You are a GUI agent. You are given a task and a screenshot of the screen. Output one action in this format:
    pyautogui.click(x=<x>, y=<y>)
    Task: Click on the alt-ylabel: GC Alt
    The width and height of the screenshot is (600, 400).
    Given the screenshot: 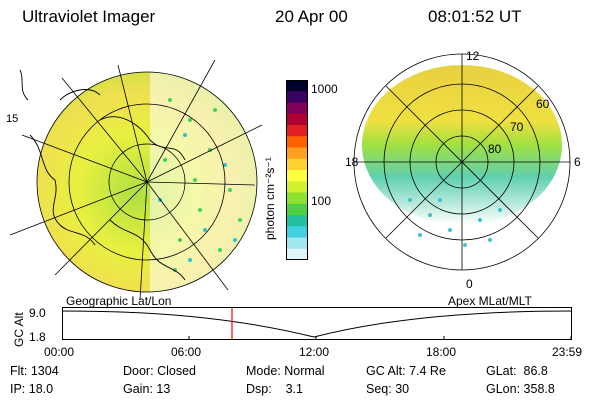 What is the action you would take?
    pyautogui.click(x=19, y=329)
    